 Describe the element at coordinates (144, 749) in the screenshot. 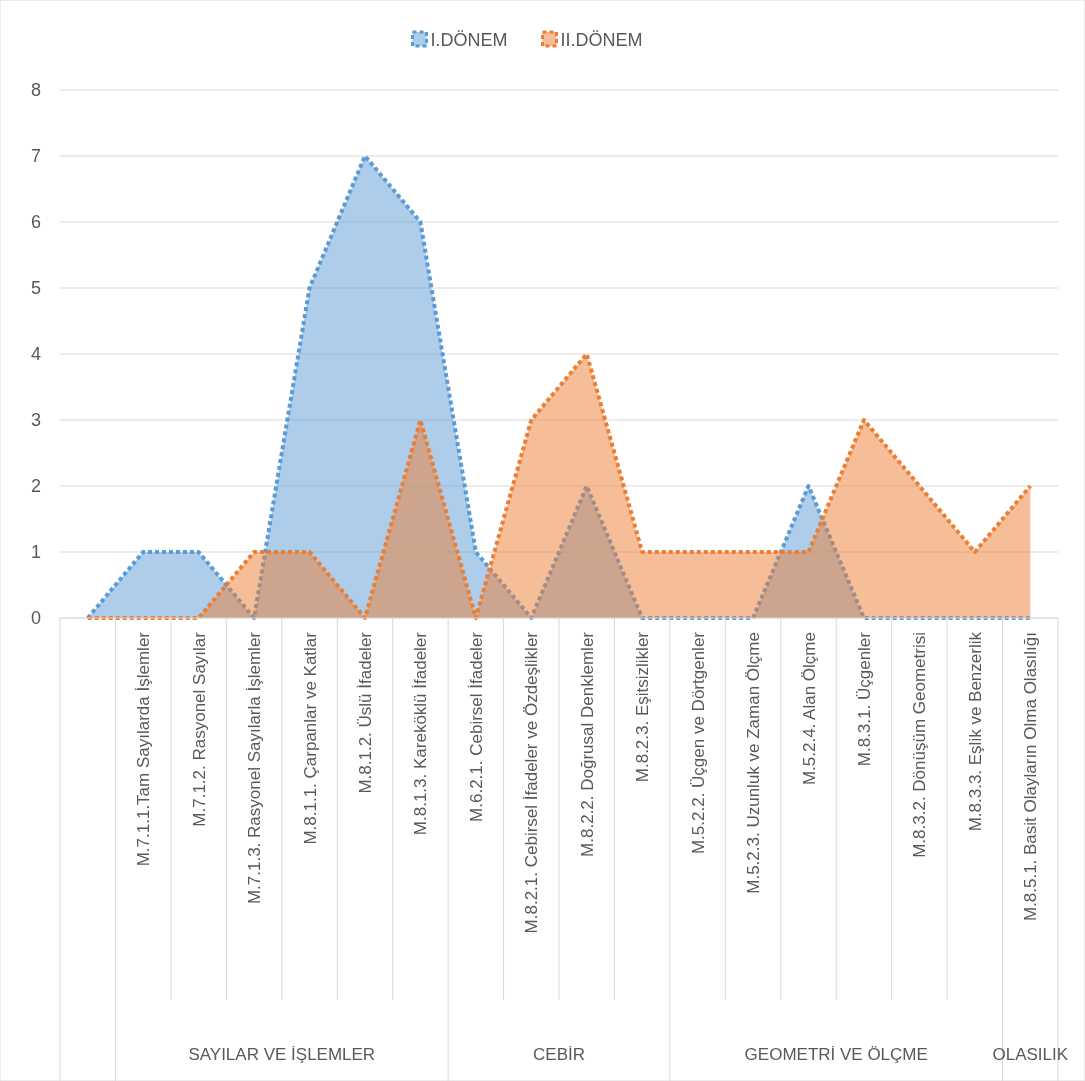

I see `x-tick-label: M.7.1.1.Tam Sayılarda İşlemler` at that location.